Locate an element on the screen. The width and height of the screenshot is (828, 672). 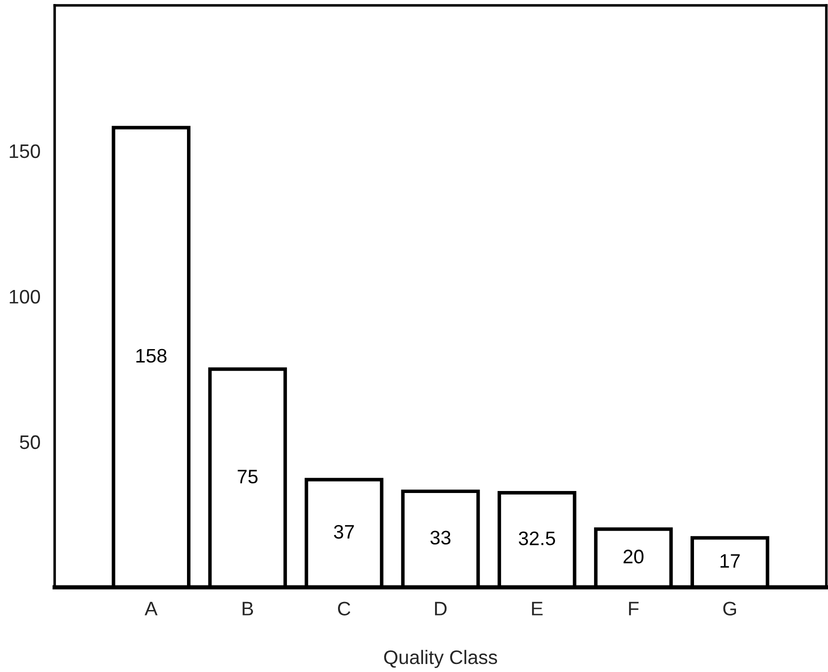
data-label: 20 is located at coordinates (634, 557).